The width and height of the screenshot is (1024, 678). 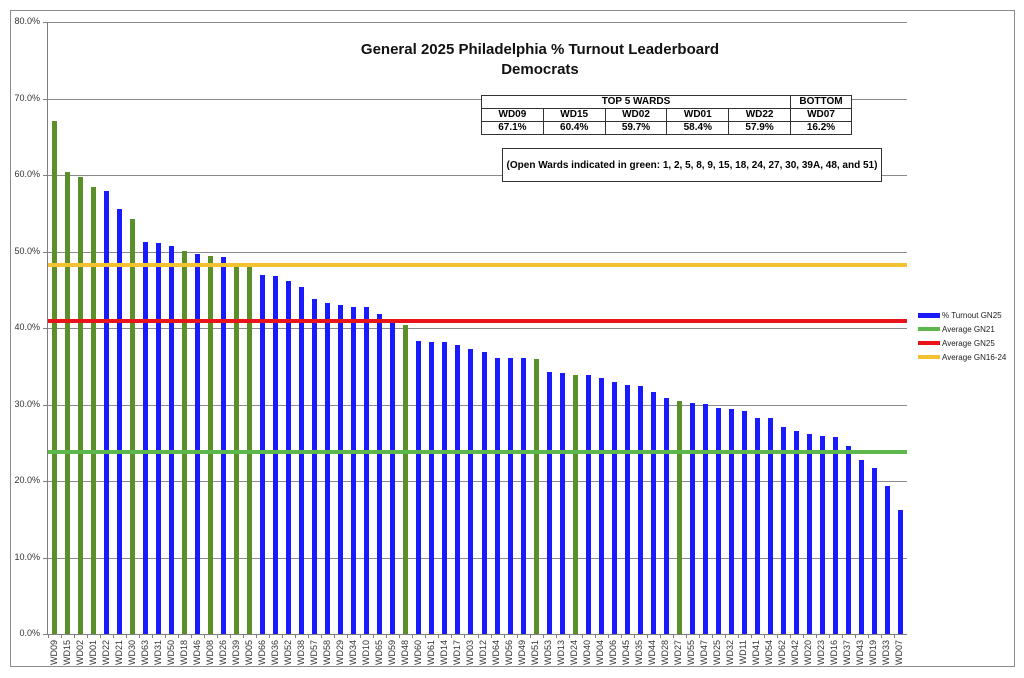 What do you see at coordinates (929, 315) in the screenshot?
I see `legend-swatch-blue` at bounding box center [929, 315].